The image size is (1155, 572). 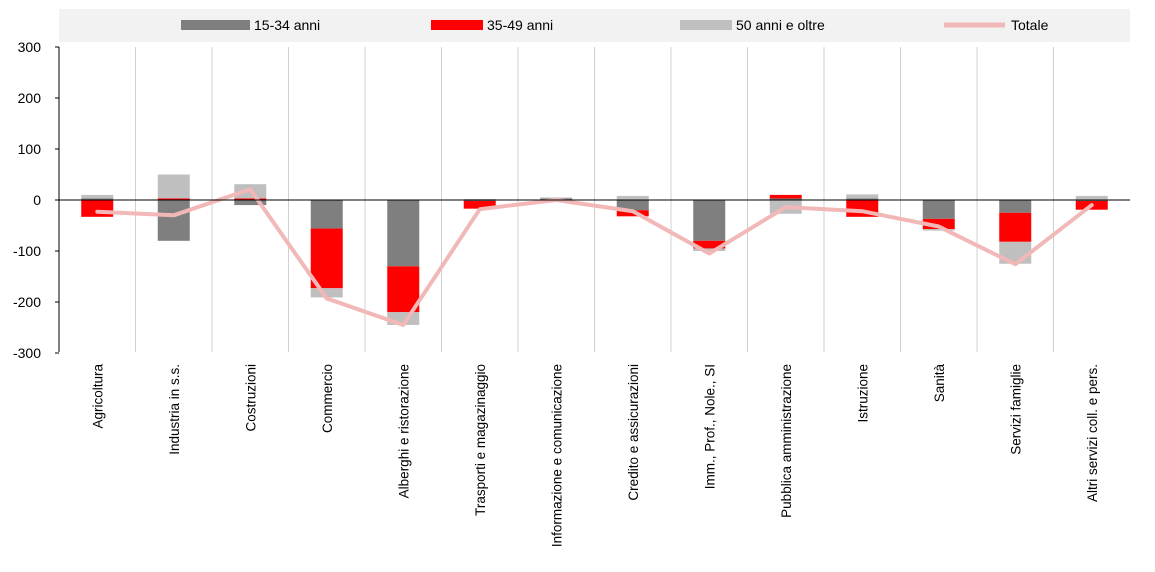 I want to click on legend-swatch-15-34-anni, so click(x=215, y=25).